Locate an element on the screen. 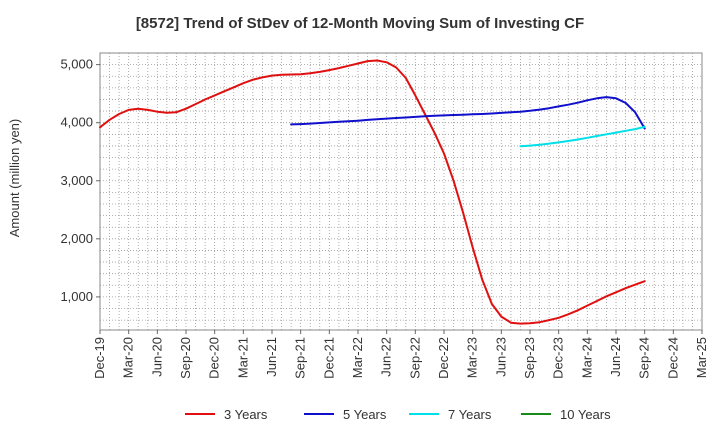 Image resolution: width=720 pixels, height=440 pixels. x-tick-label: Mar-22 is located at coordinates (357, 357).